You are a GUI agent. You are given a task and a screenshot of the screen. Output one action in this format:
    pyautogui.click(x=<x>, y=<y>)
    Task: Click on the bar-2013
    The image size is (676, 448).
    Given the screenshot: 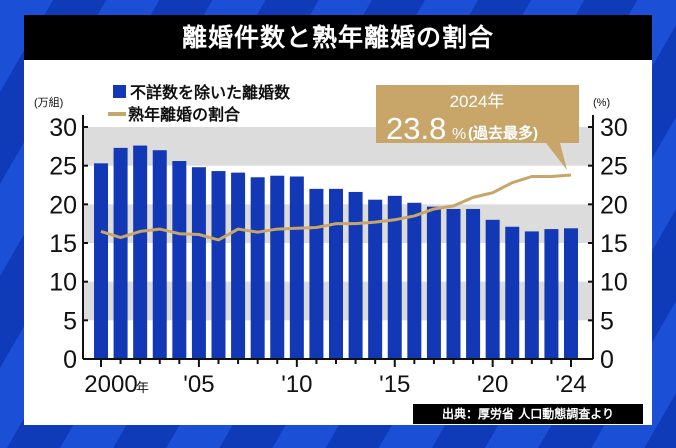 What is the action you would take?
    pyautogui.click(x=355, y=275)
    